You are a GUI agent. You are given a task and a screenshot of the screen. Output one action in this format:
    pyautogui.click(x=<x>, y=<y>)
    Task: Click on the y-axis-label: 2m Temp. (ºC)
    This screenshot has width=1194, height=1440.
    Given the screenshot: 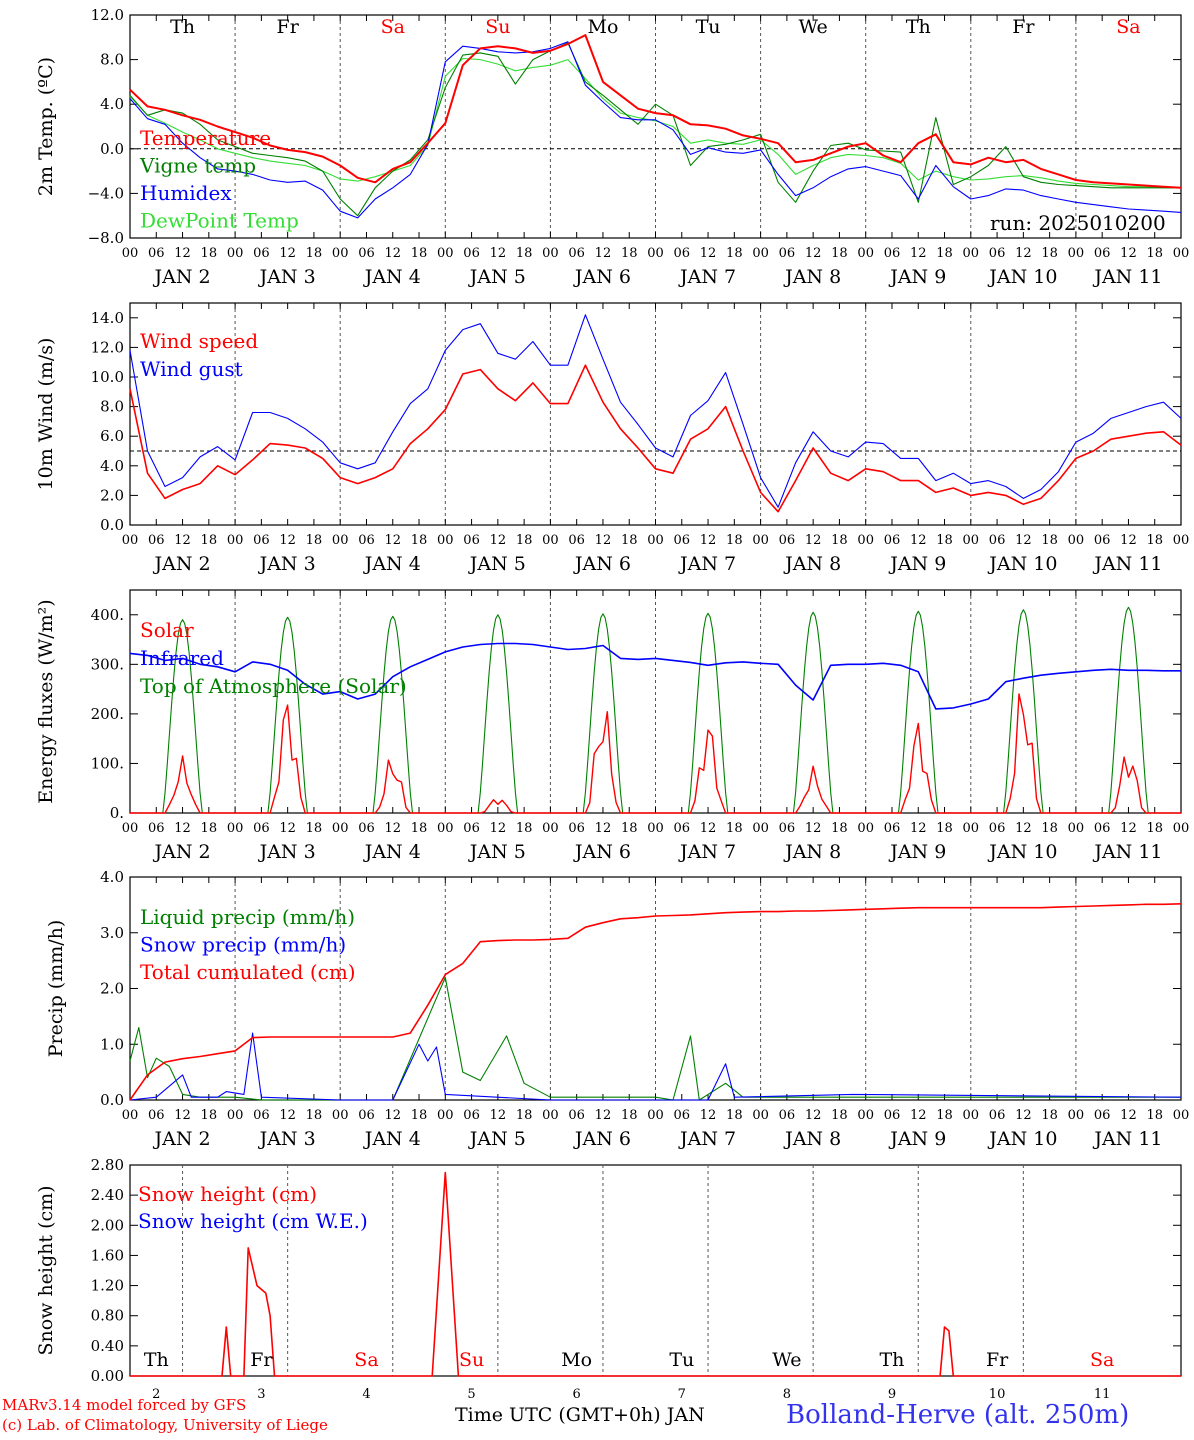 What is the action you would take?
    pyautogui.click(x=46, y=126)
    